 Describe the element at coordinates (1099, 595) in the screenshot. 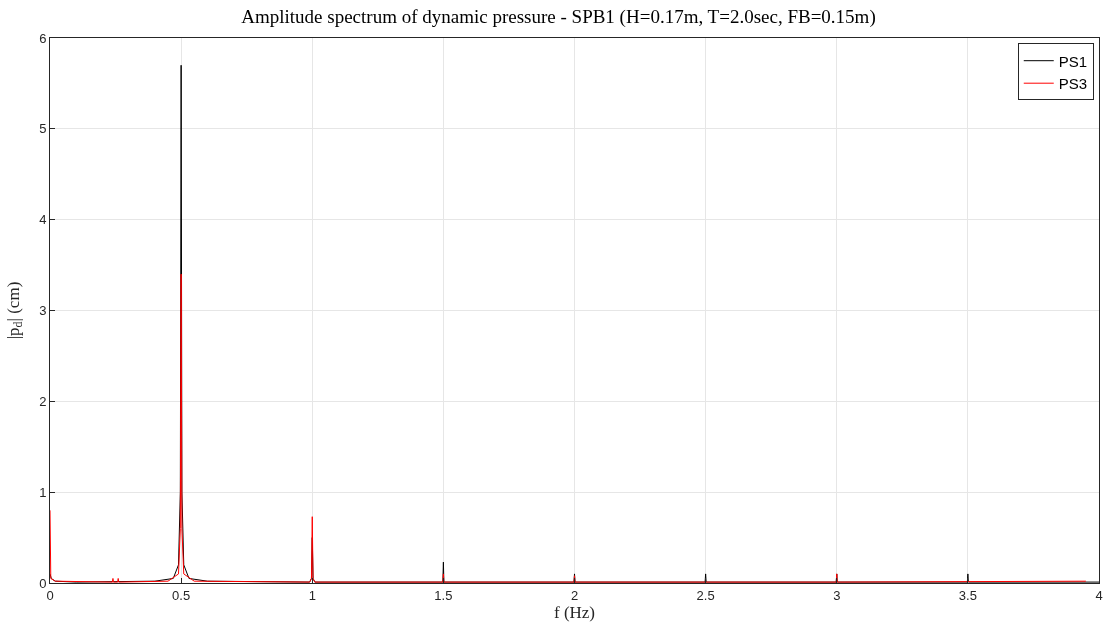

I see `x-tick-label: 4` at that location.